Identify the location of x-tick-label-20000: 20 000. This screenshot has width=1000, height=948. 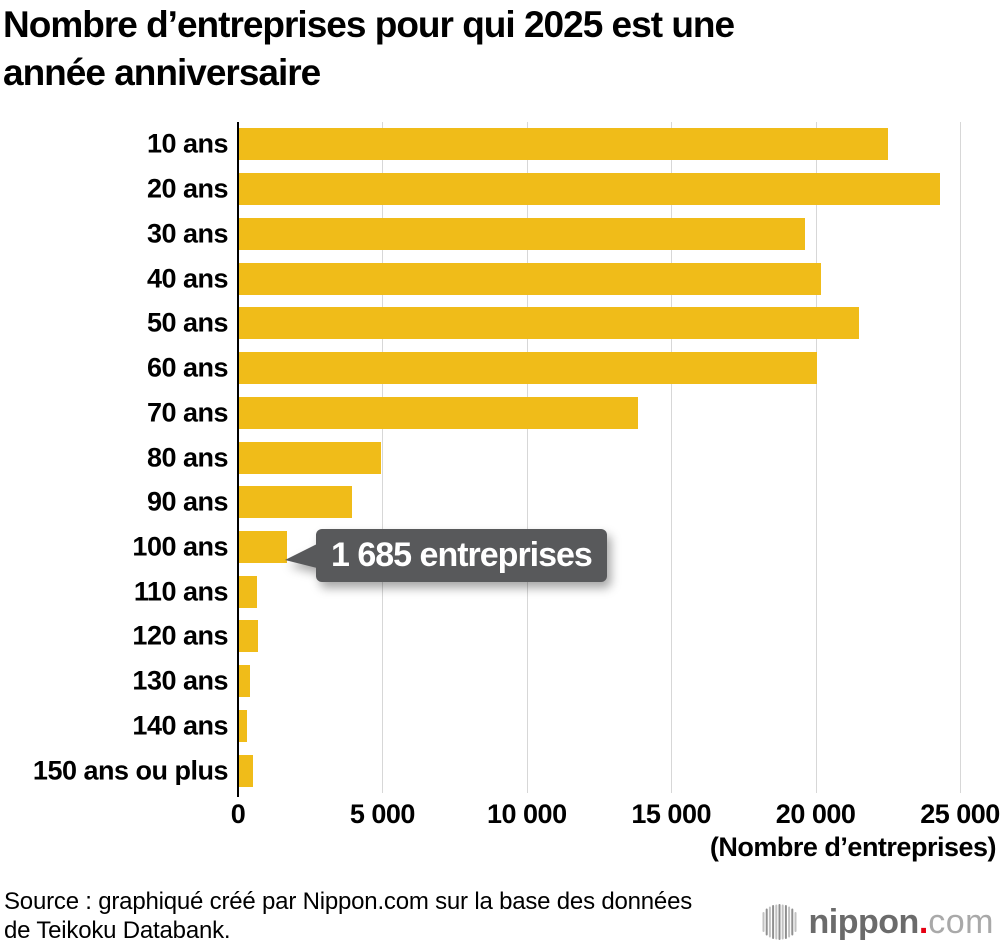
(815, 814).